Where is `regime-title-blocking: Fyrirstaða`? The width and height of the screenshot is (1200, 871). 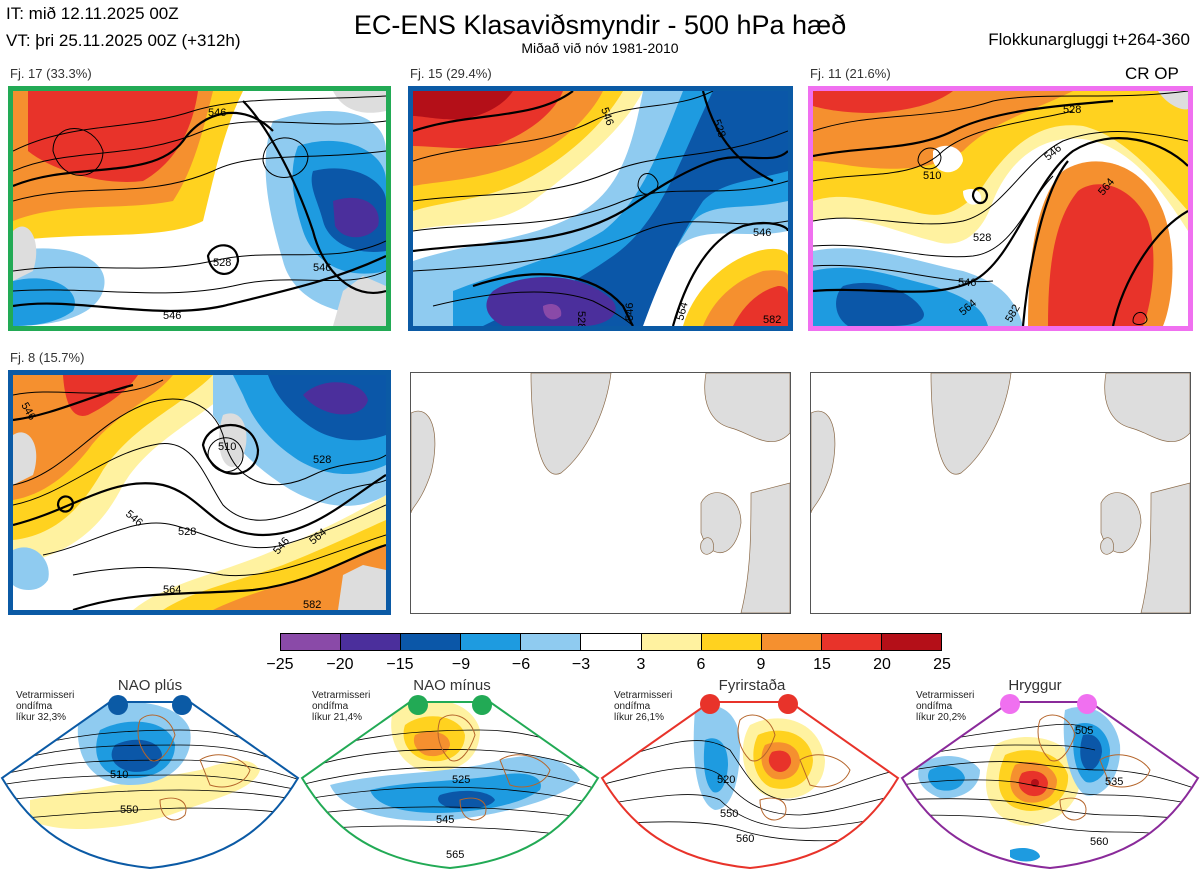 regime-title-blocking: Fyrirstaða is located at coordinates (752, 685).